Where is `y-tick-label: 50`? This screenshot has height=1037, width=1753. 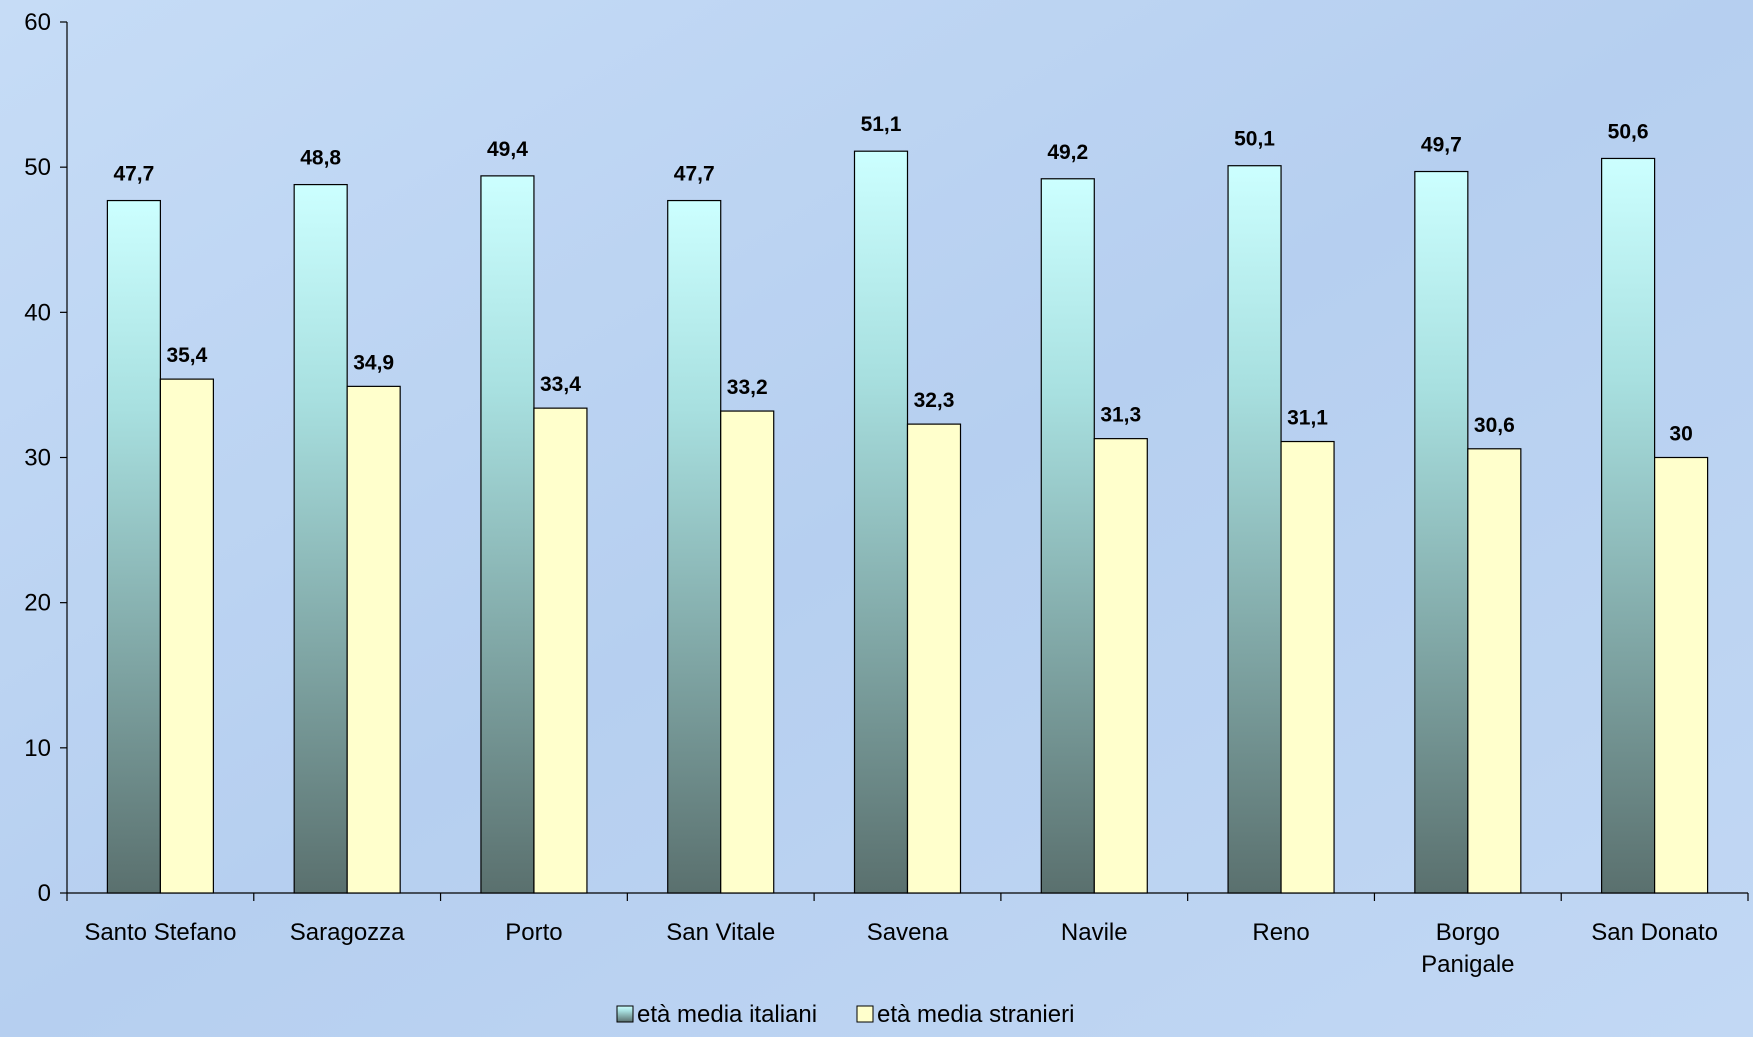 y-tick-label: 50 is located at coordinates (37, 167).